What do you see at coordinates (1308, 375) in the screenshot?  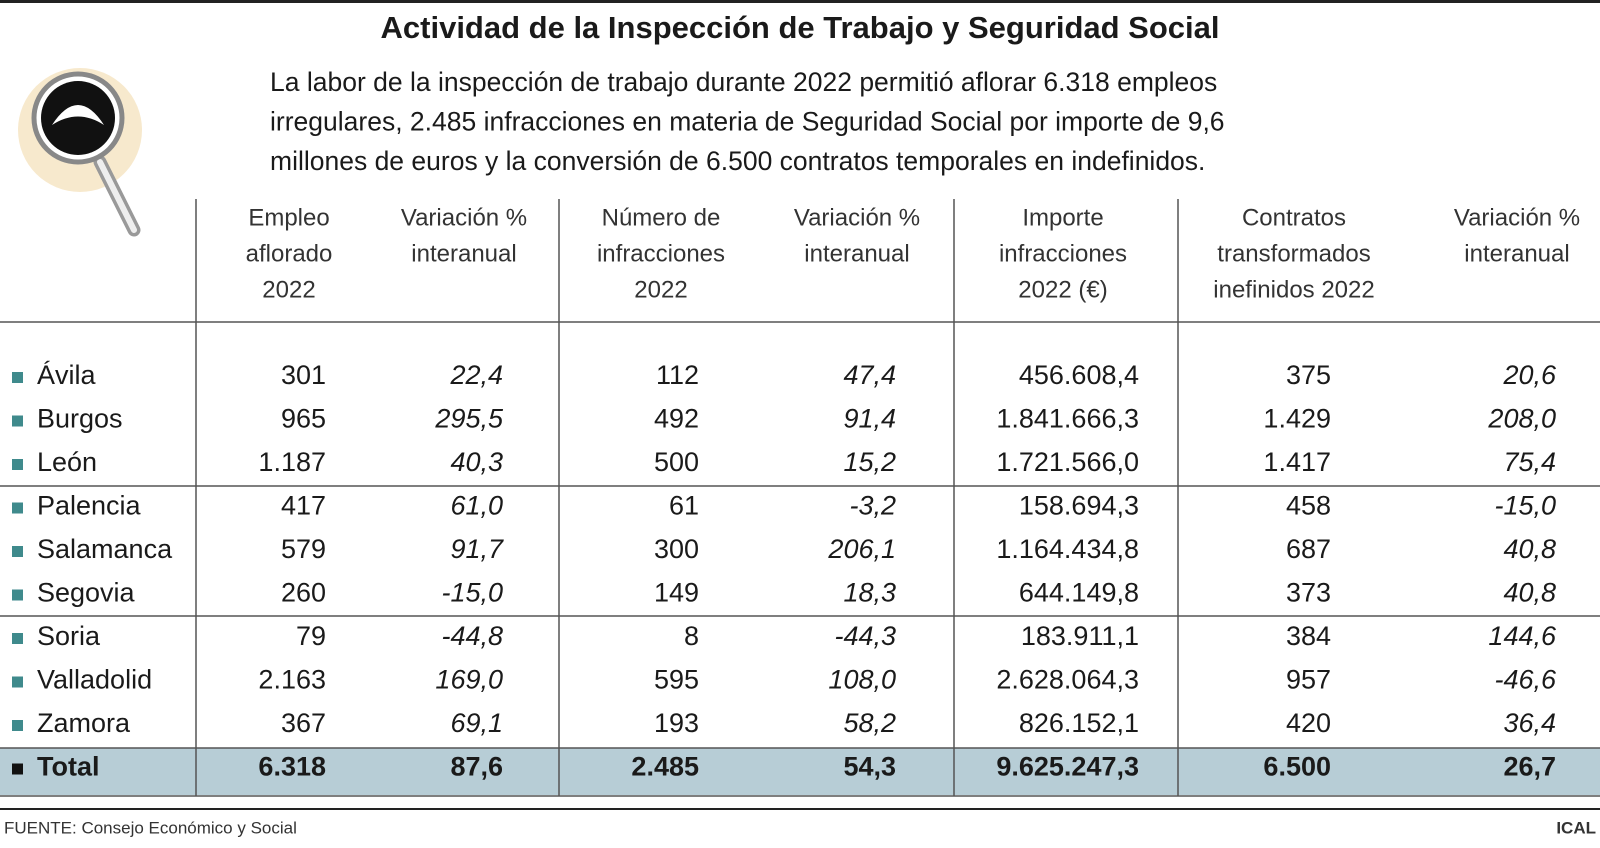 I see `table-cell: 375` at bounding box center [1308, 375].